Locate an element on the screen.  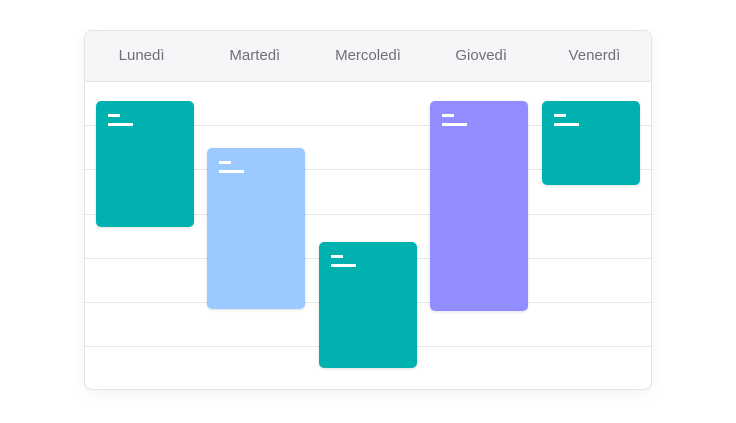
day-header-tuesday: Martedì is located at coordinates (255, 55).